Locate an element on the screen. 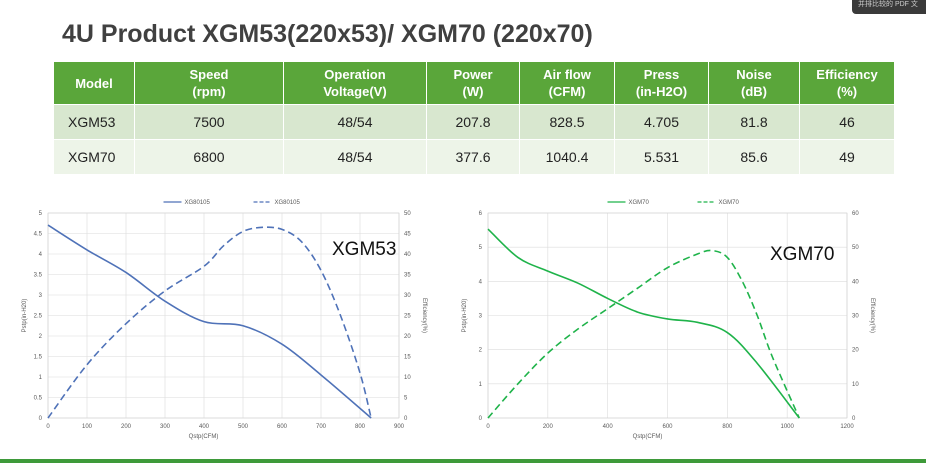  chart-annotation: XGM53 is located at coordinates (364, 249).